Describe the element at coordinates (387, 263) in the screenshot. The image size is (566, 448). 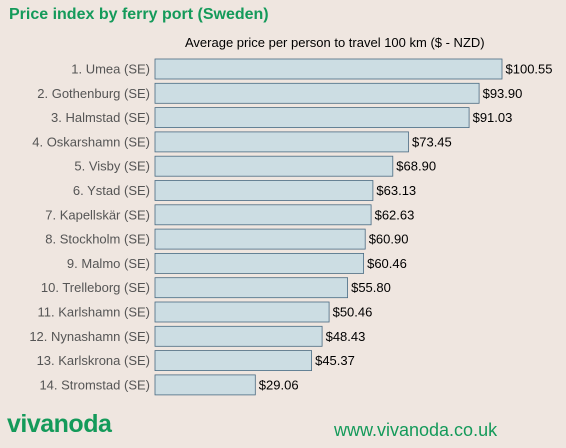
I see `value-label: $60.46` at that location.